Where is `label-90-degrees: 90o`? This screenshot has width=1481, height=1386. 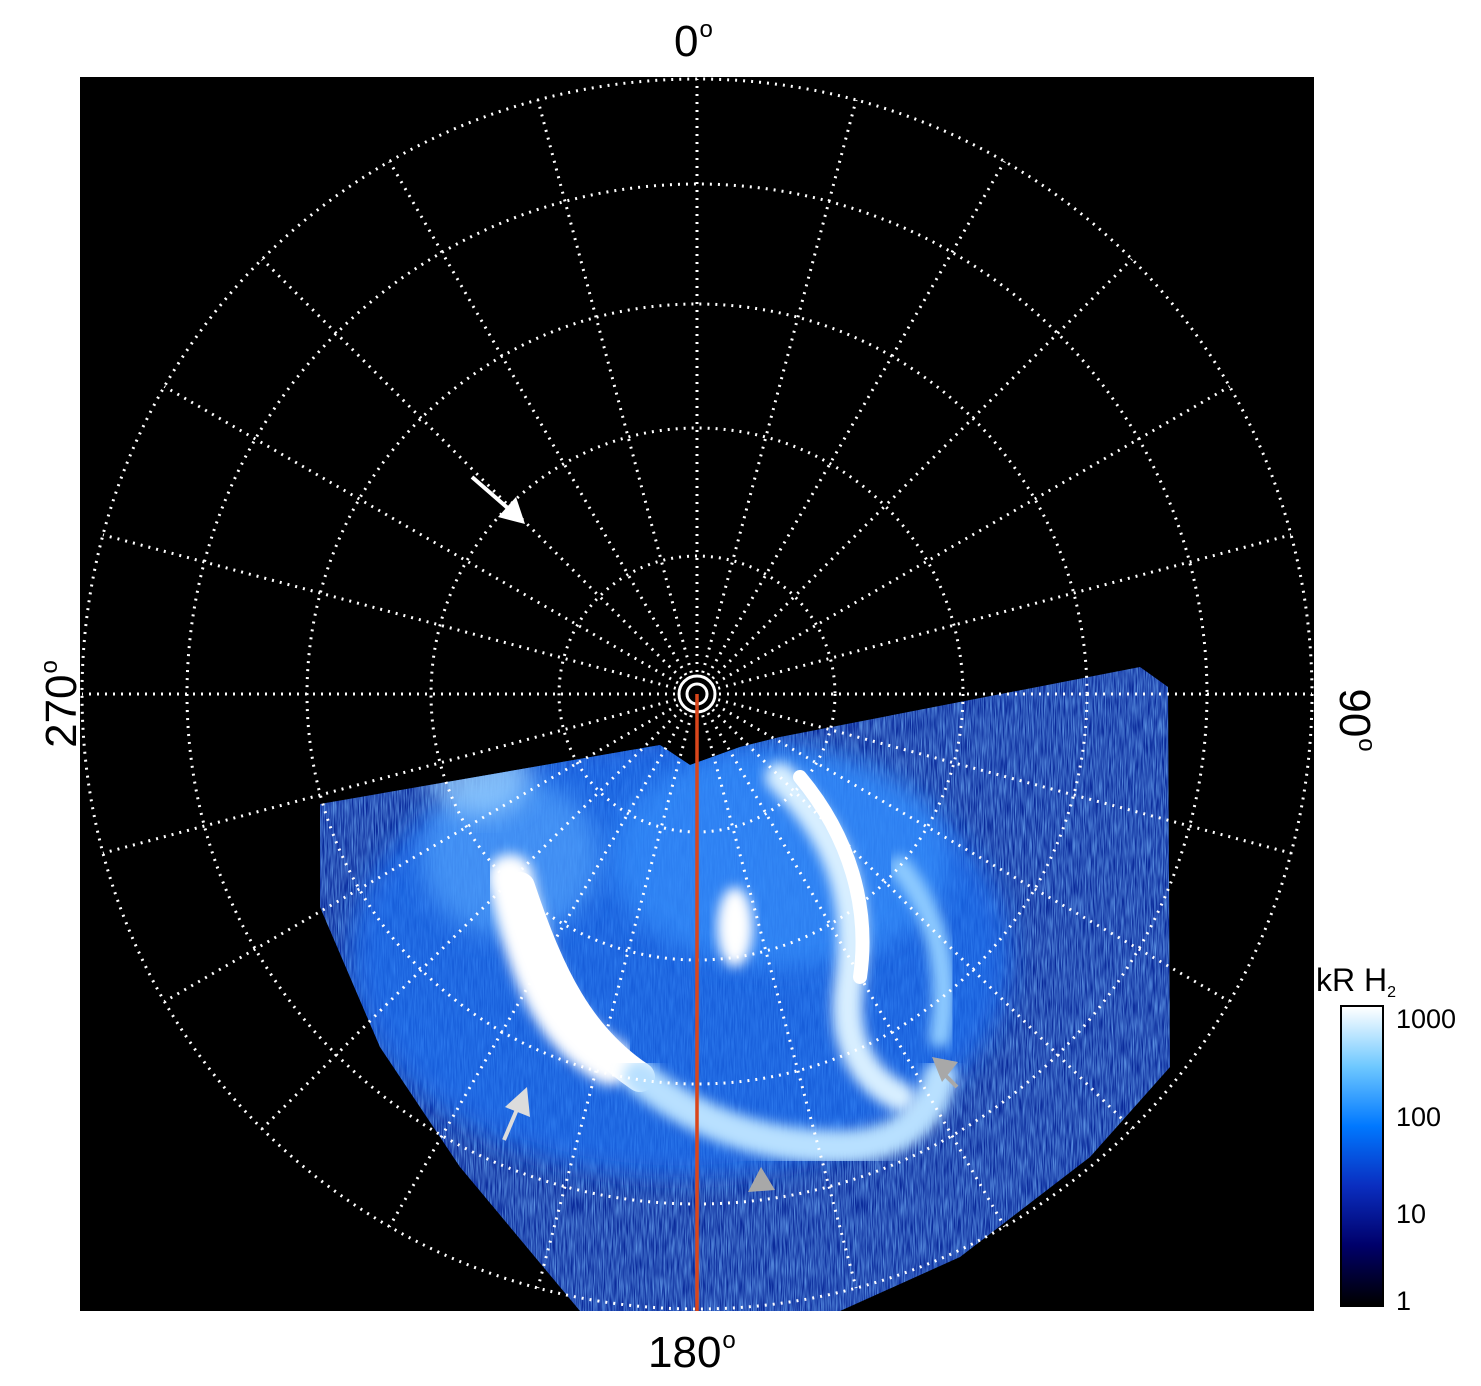 label-90-degrees: 90o is located at coordinates (1355, 720).